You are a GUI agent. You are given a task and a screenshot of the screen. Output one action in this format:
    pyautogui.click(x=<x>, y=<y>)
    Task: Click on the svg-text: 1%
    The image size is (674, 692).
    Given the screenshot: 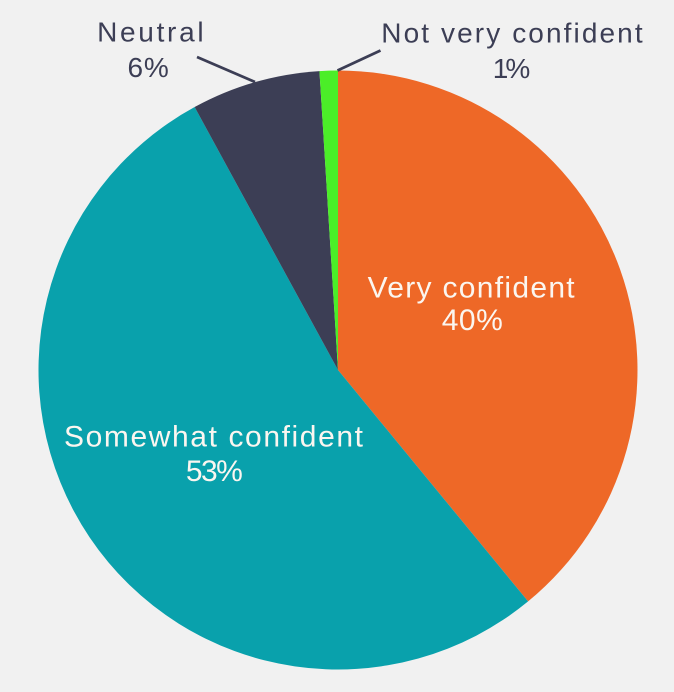 What is the action you would take?
    pyautogui.click(x=511, y=68)
    